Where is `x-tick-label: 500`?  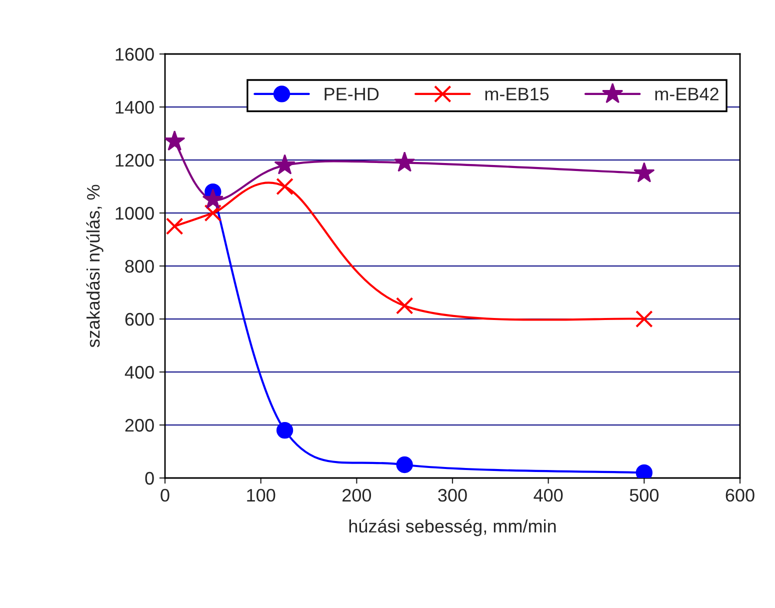
x-tick-label: 500 is located at coordinates (644, 495).